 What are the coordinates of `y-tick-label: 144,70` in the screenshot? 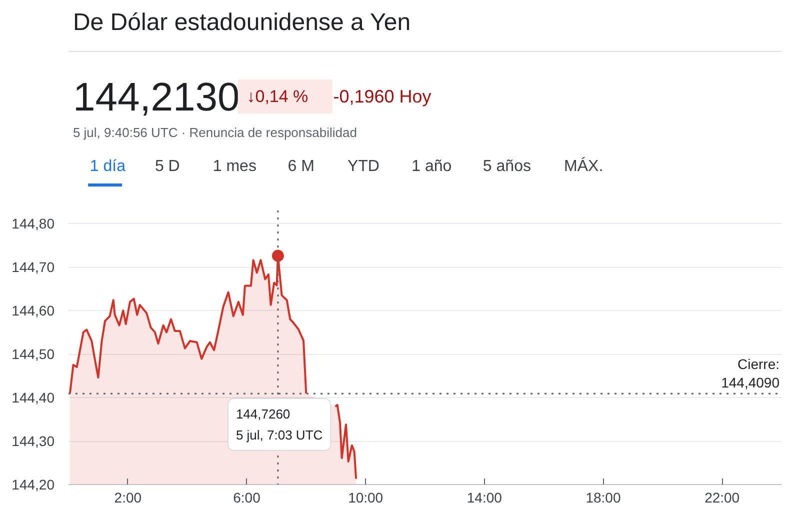 It's located at (33, 267).